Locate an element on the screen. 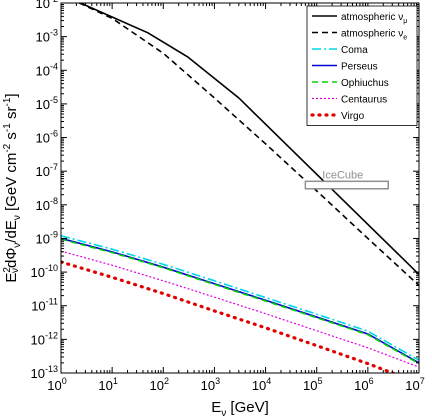 This screenshot has height=419, width=432. legend-label: Ophiuchus is located at coordinates (365, 83).